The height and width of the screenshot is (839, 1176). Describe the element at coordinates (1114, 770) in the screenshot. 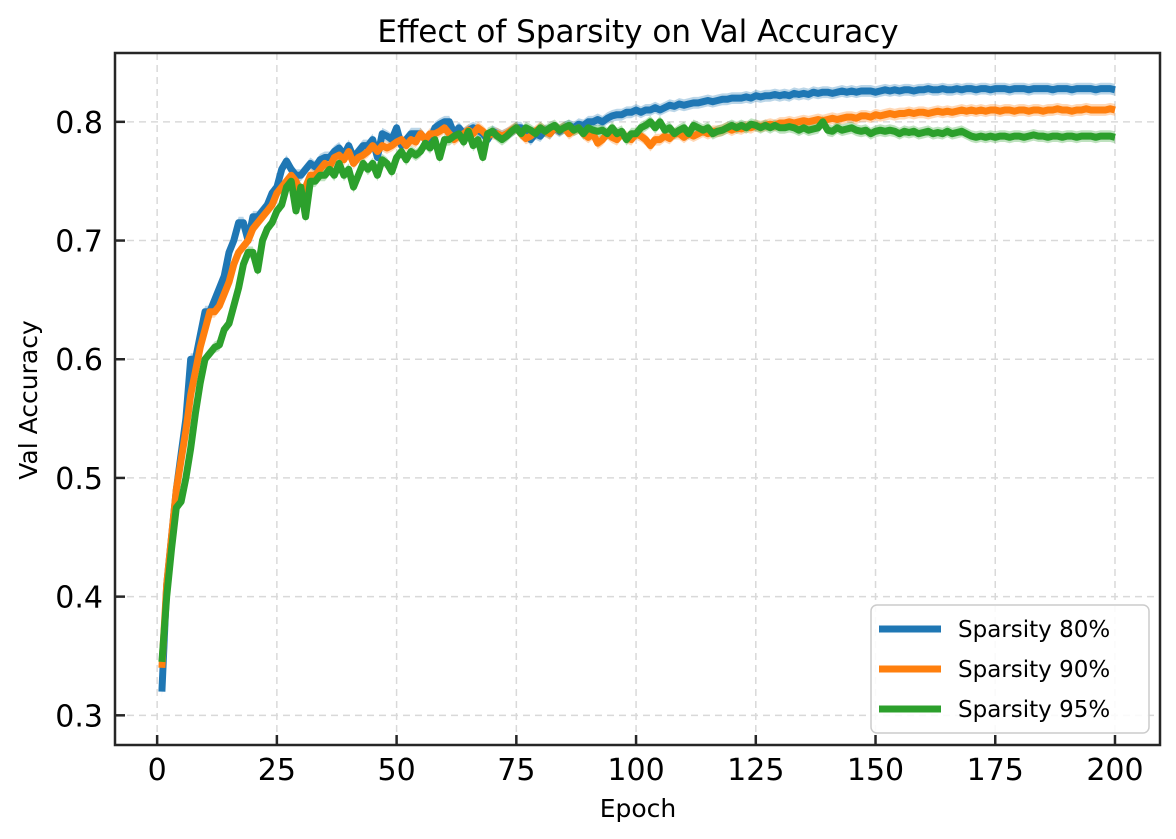

I see `x-tick-label: 200` at that location.